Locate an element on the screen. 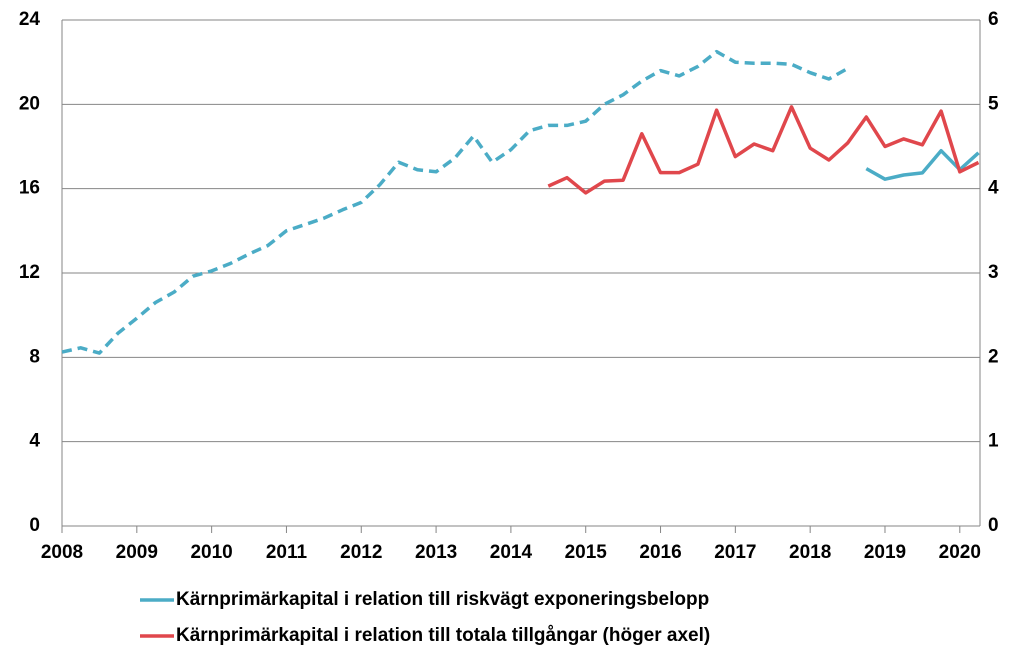  y-tick-label: 20 is located at coordinates (29, 103).